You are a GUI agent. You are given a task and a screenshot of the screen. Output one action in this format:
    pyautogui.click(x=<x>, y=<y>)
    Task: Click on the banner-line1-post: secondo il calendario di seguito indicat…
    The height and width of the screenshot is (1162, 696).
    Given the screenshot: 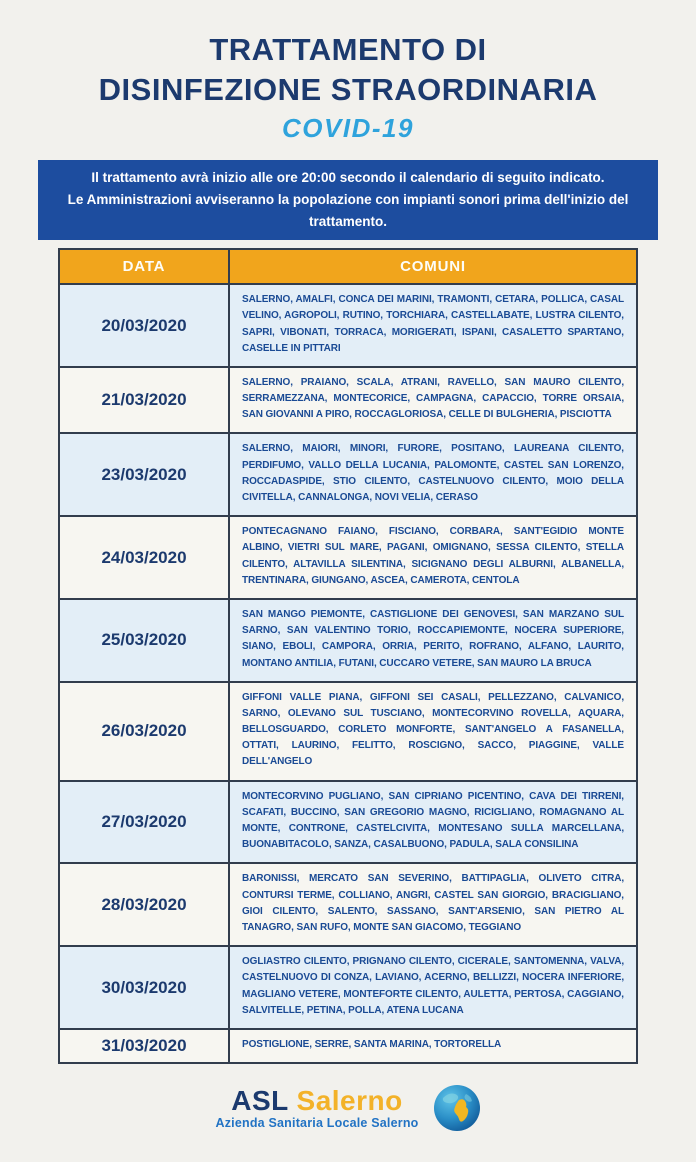 What is the action you would take?
    pyautogui.click(x=470, y=178)
    